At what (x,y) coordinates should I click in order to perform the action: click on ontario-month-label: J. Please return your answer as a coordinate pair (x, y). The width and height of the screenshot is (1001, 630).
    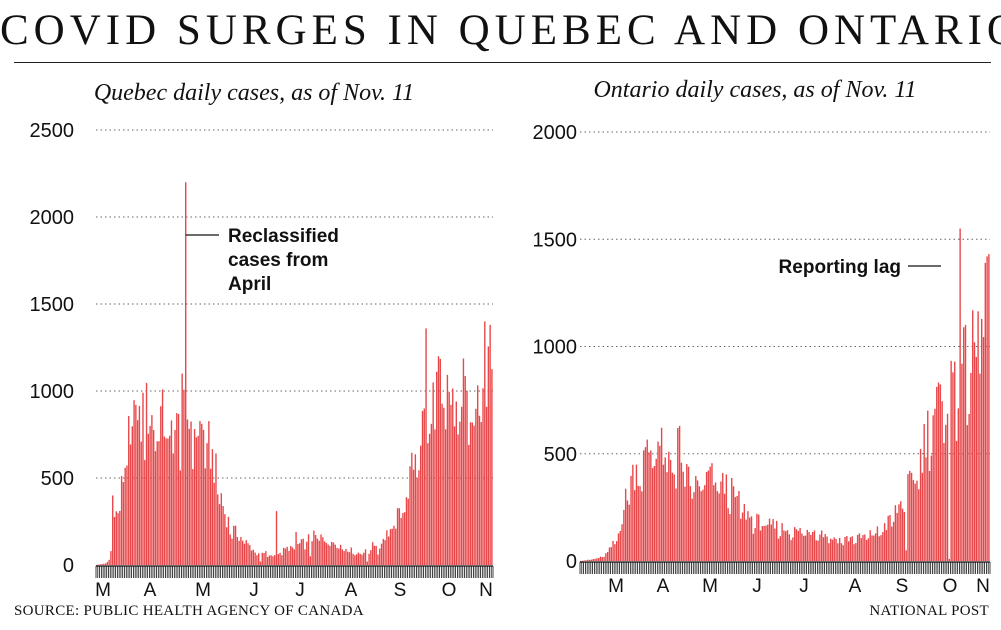
    Looking at the image, I should click on (804, 586).